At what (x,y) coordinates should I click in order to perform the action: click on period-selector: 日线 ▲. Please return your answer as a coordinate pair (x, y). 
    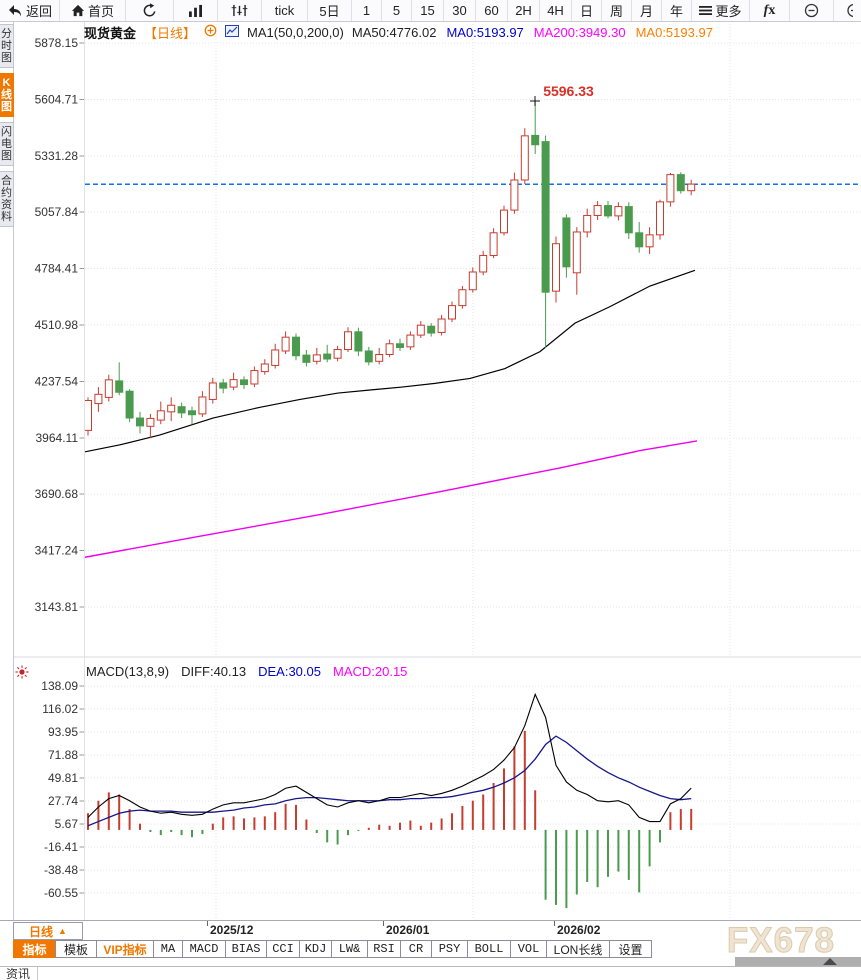
    Looking at the image, I should click on (48, 931).